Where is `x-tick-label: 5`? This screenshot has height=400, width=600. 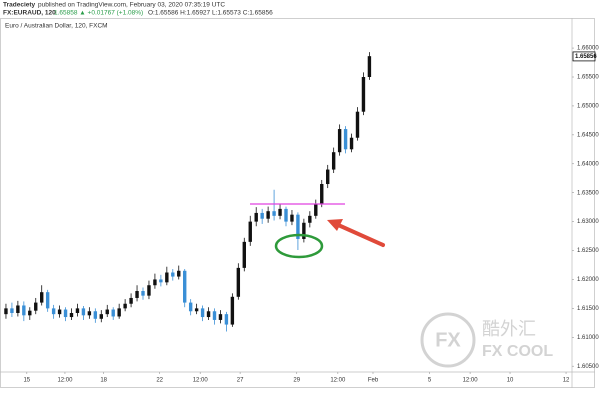
x-tick-label: 5 is located at coordinates (430, 381).